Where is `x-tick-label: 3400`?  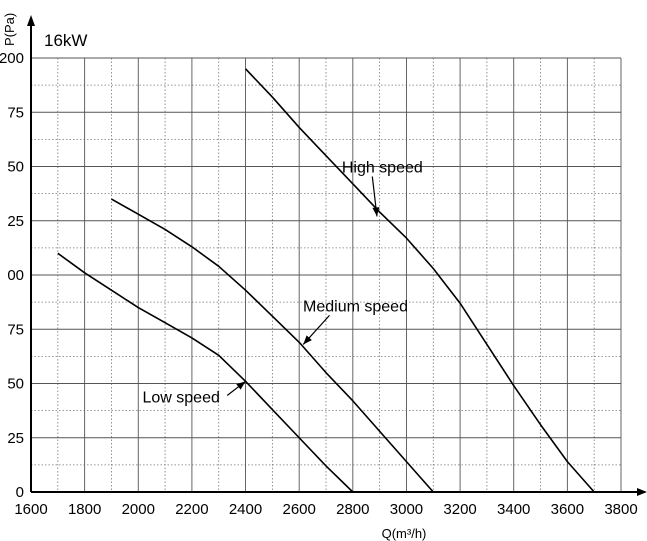 x-tick-label: 3400 is located at coordinates (513, 509).